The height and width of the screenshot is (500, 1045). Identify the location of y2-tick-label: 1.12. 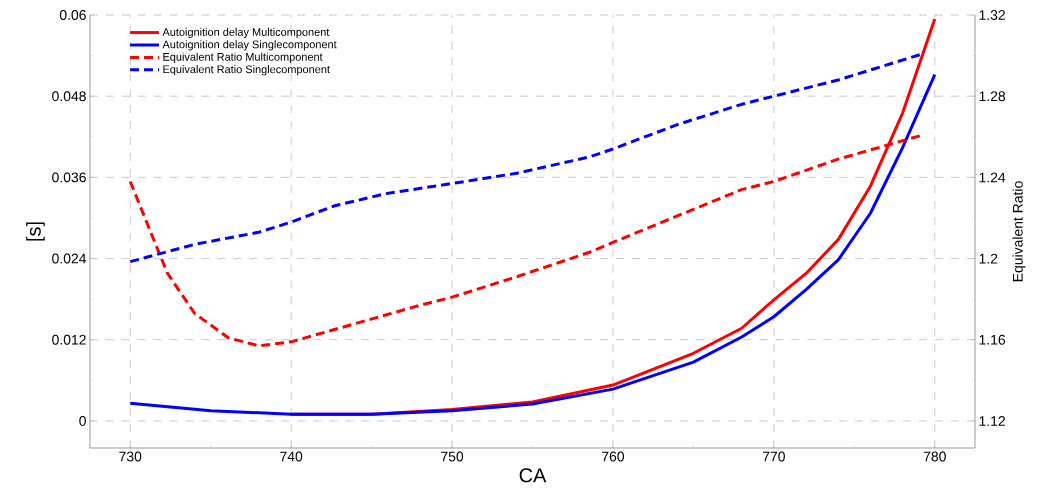
(992, 421).